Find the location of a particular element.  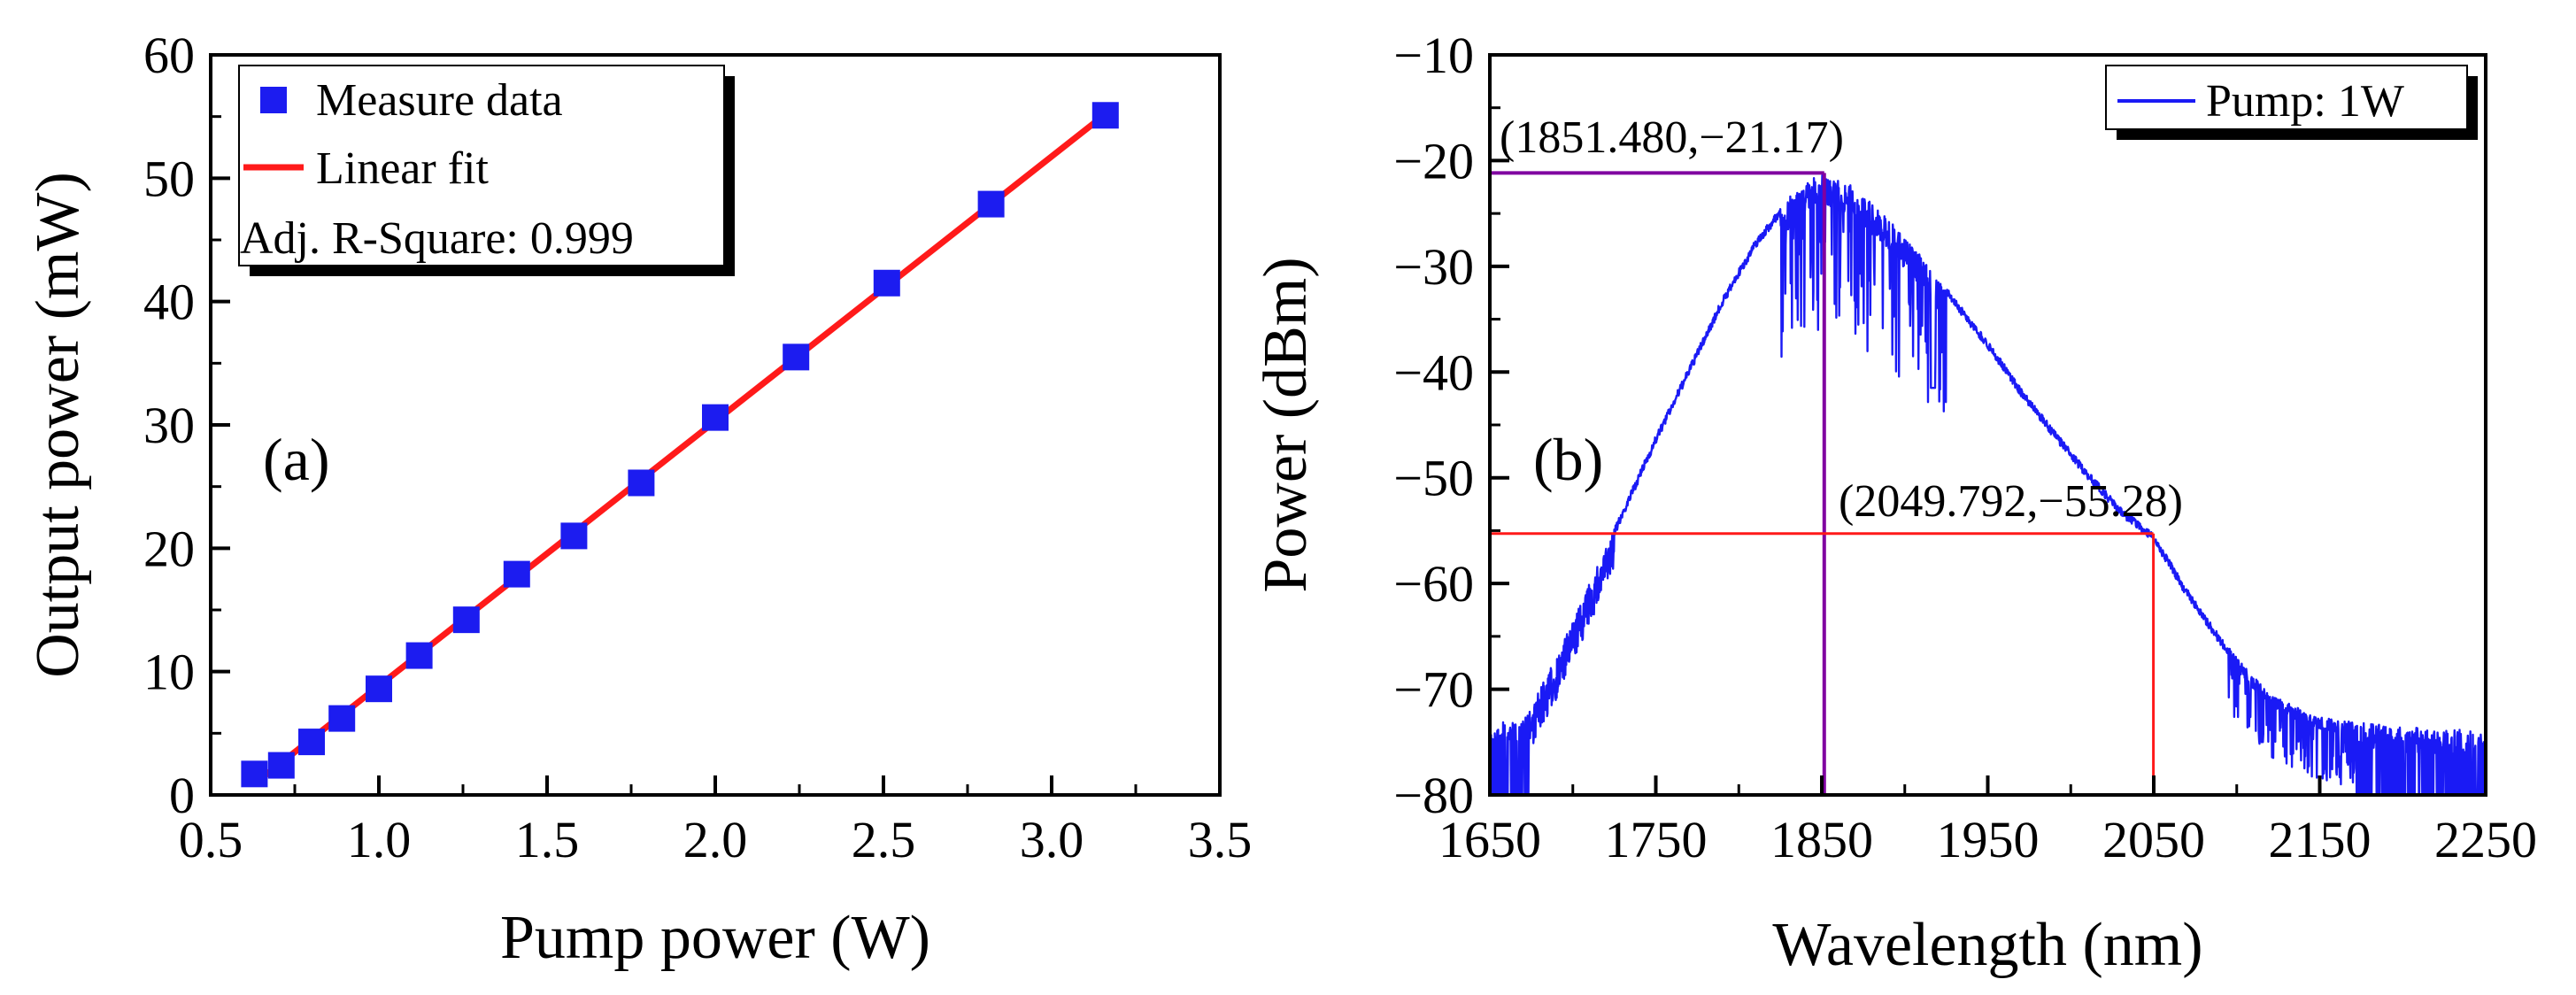

chart-b-x-tick-label: 1850 is located at coordinates (1821, 840).